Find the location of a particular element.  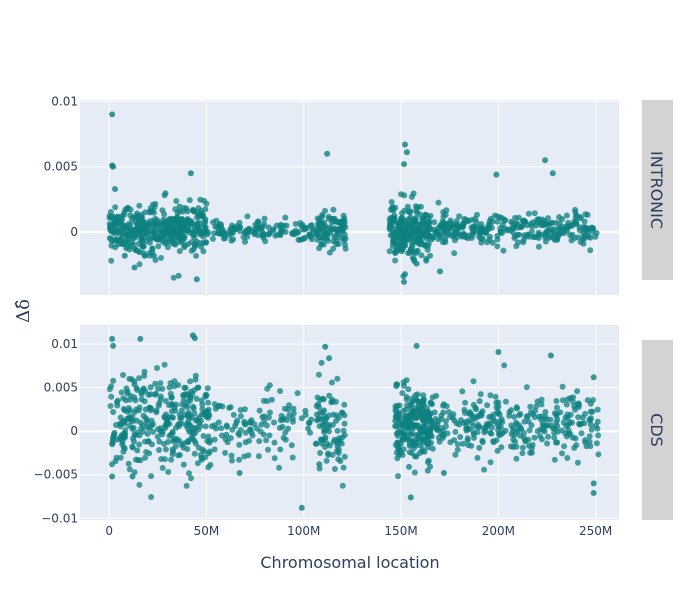

y-tick-label: 0.005 is located at coordinates (61, 167).